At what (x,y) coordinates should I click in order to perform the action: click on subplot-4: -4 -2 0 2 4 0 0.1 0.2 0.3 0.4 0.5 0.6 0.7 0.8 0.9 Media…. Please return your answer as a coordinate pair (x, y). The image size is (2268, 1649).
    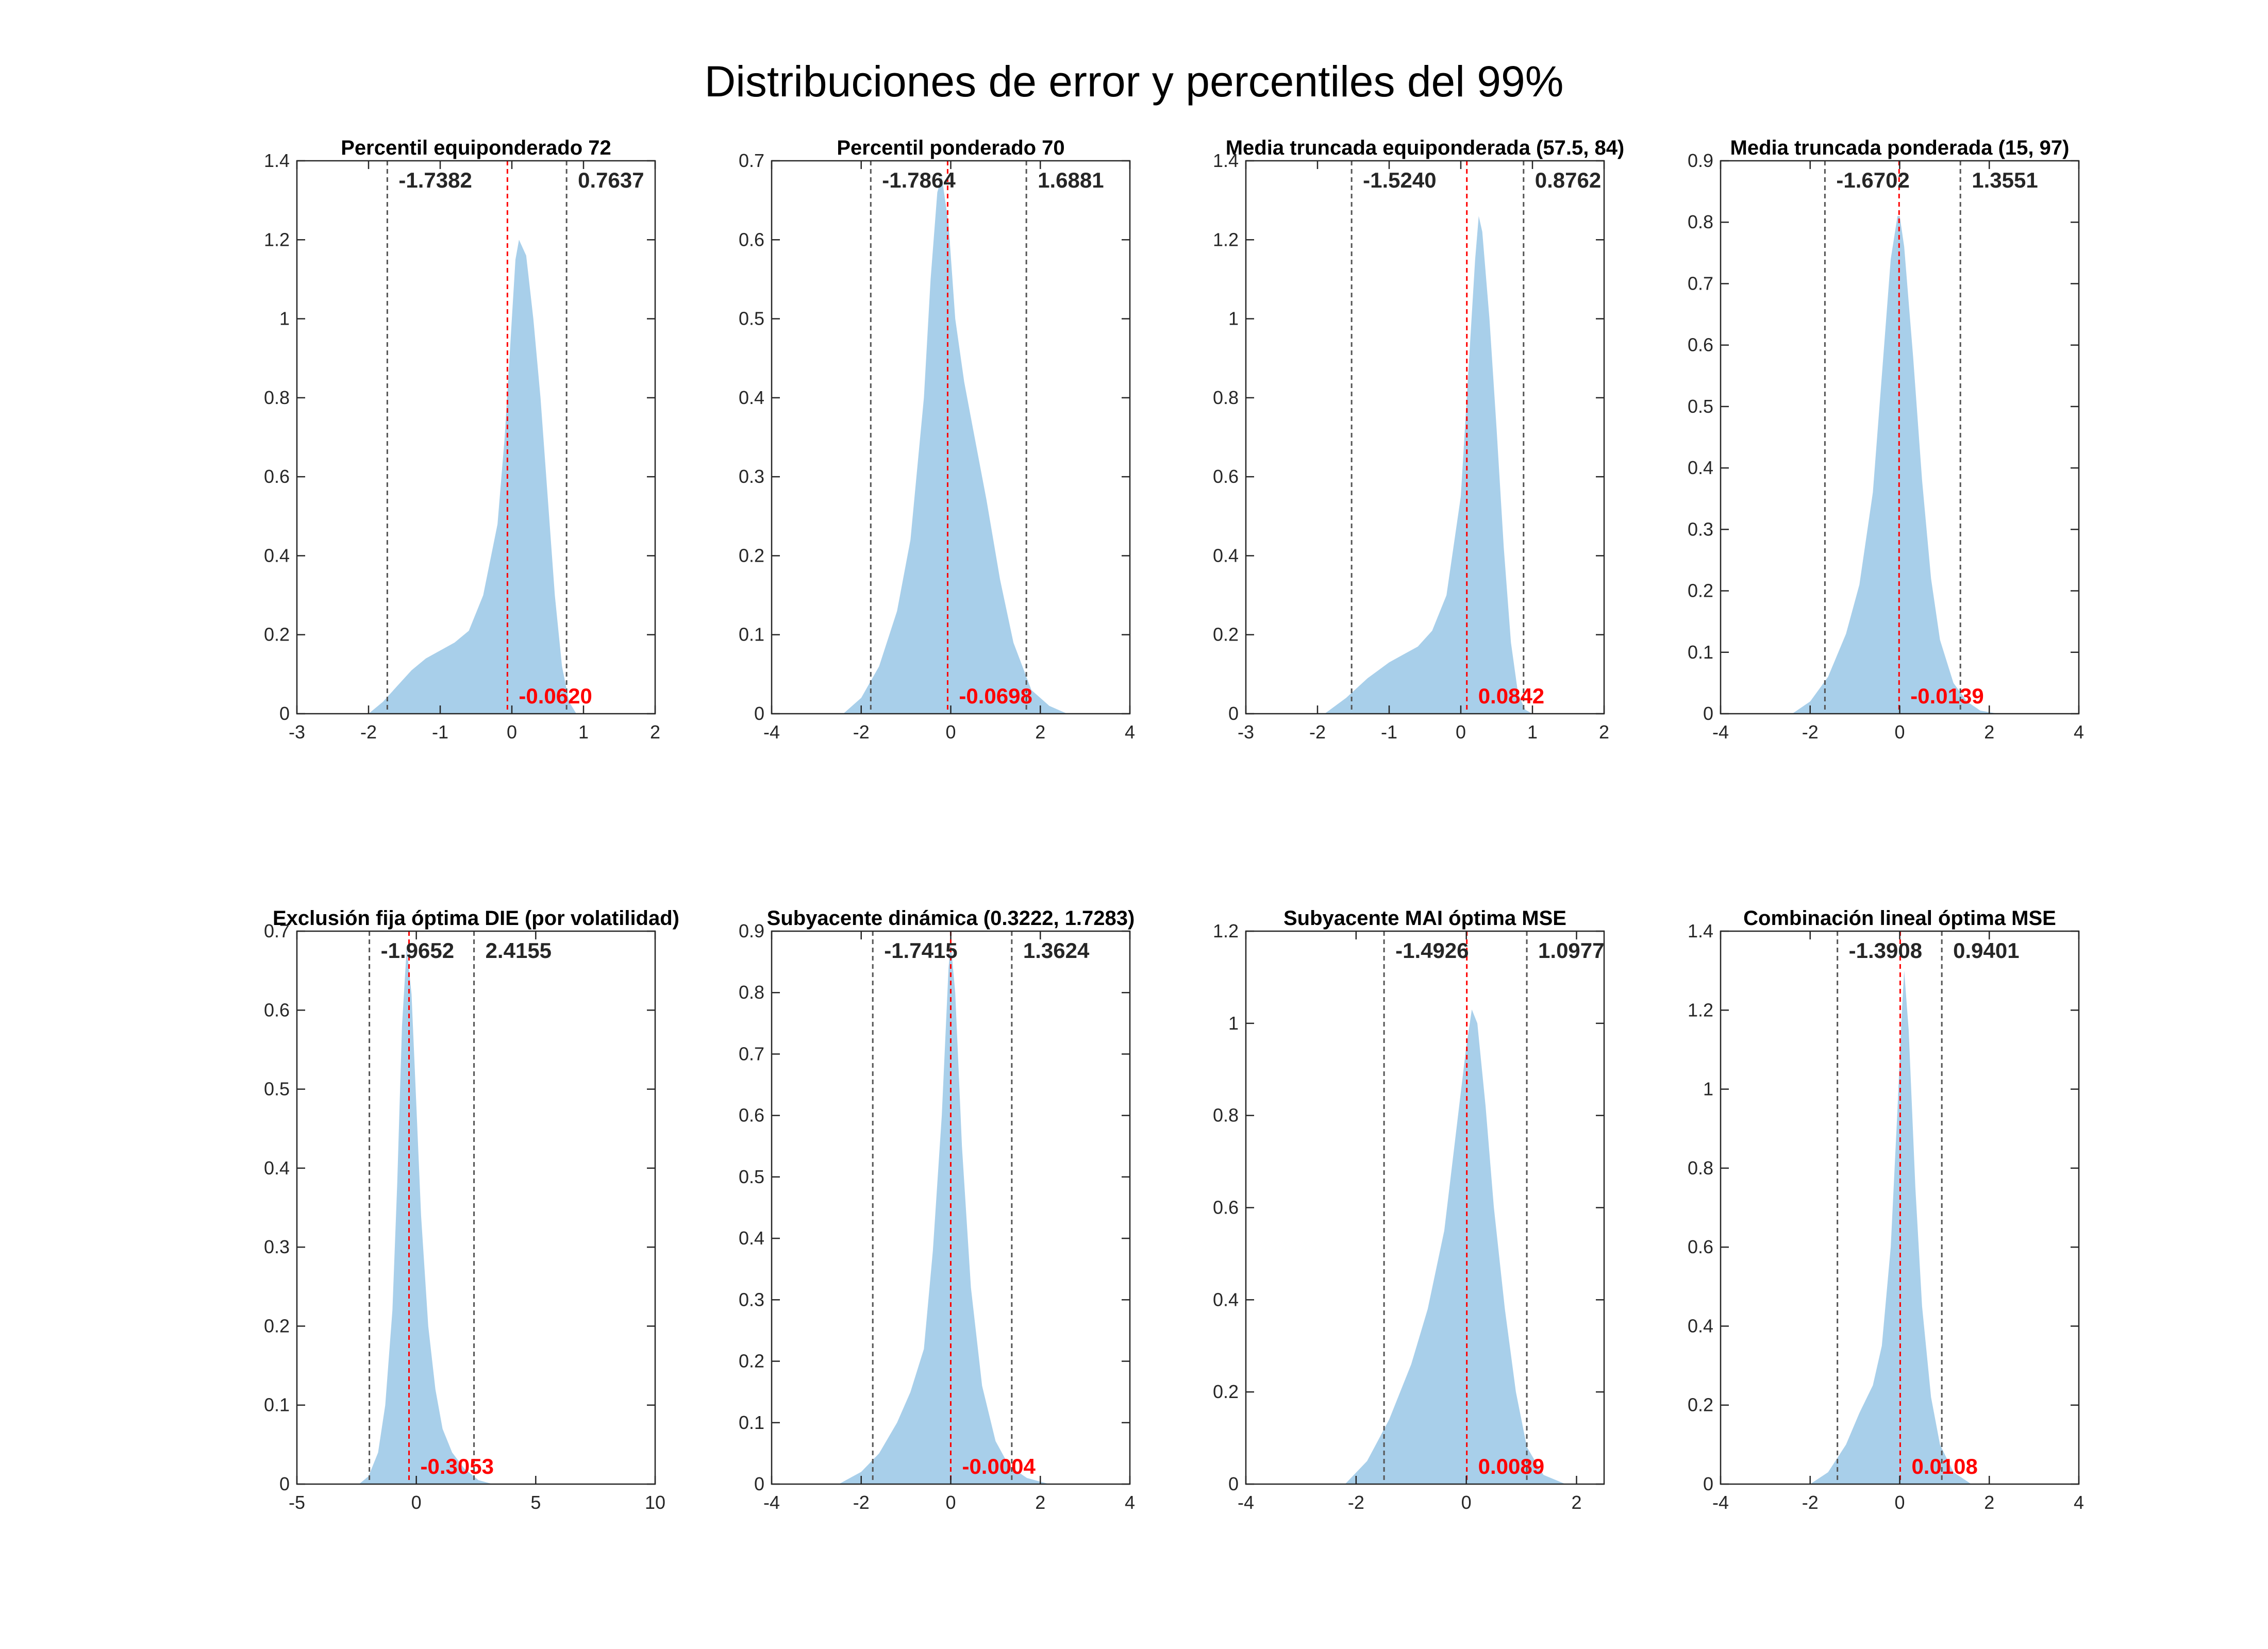
    Looking at the image, I should click on (1886, 440).